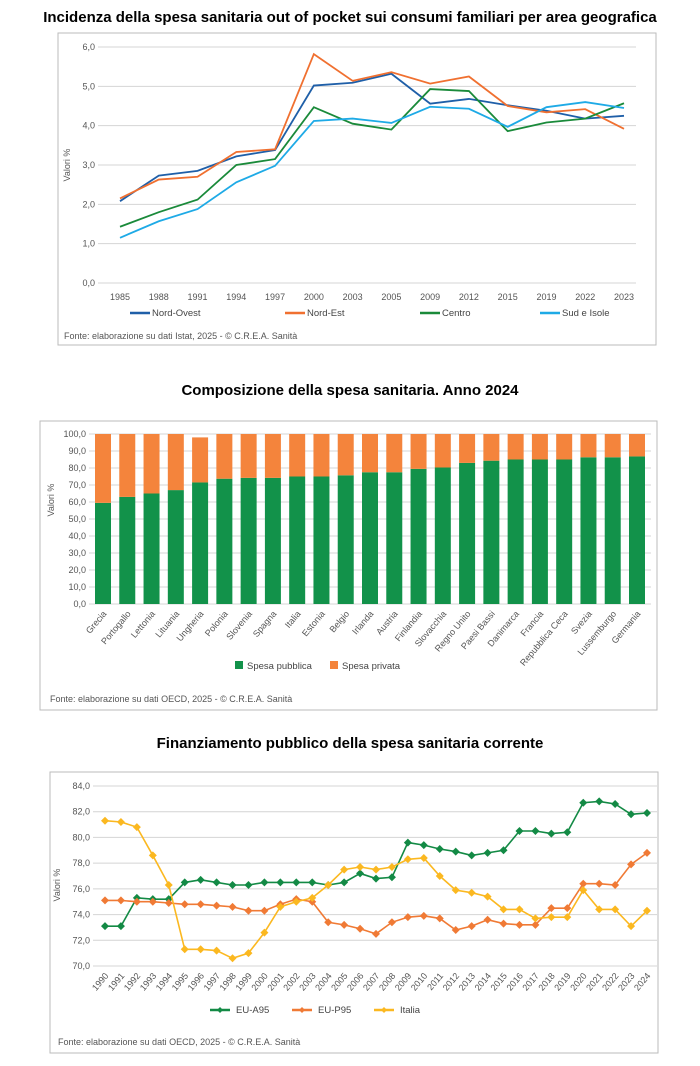 This screenshot has width=700, height=1066. I want to click on y-tick-label: 78,0, so click(81, 863).